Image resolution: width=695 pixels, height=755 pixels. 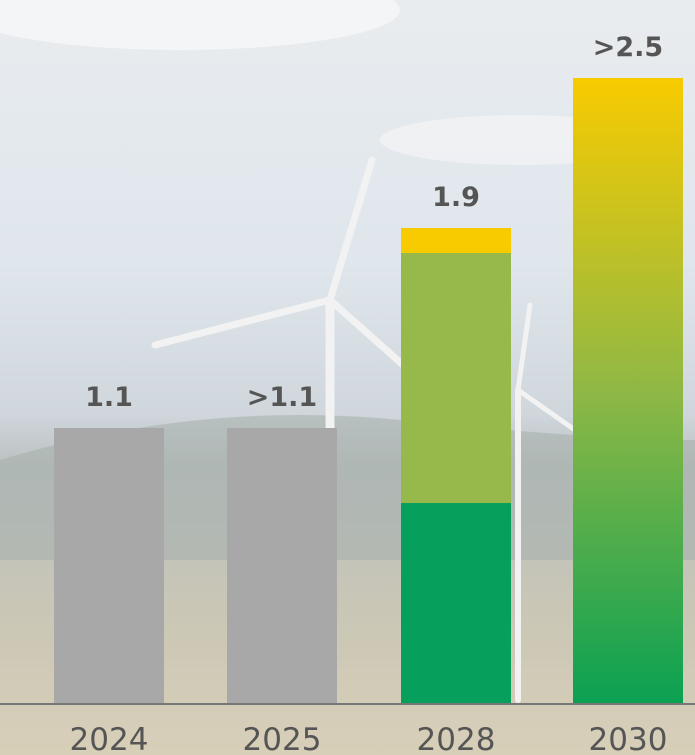 What do you see at coordinates (628, 738) in the screenshot?
I see `x-tick-label: 2030` at bounding box center [628, 738].